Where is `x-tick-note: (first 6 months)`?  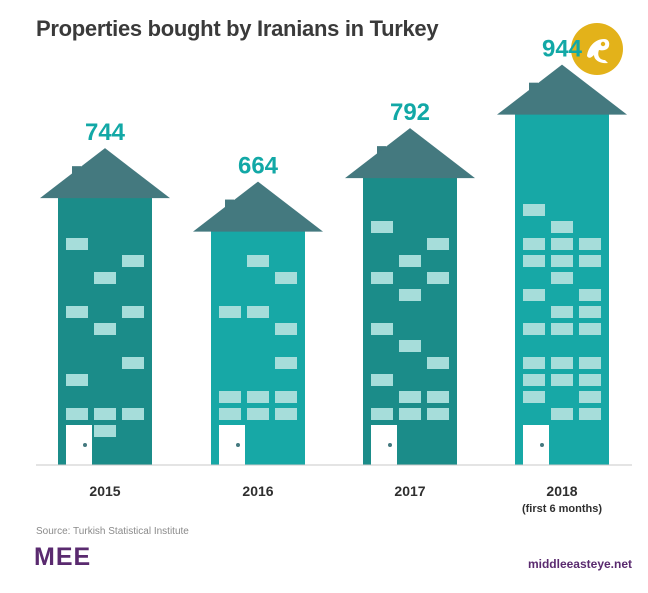
x-tick-note: (first 6 months) is located at coordinates (562, 509).